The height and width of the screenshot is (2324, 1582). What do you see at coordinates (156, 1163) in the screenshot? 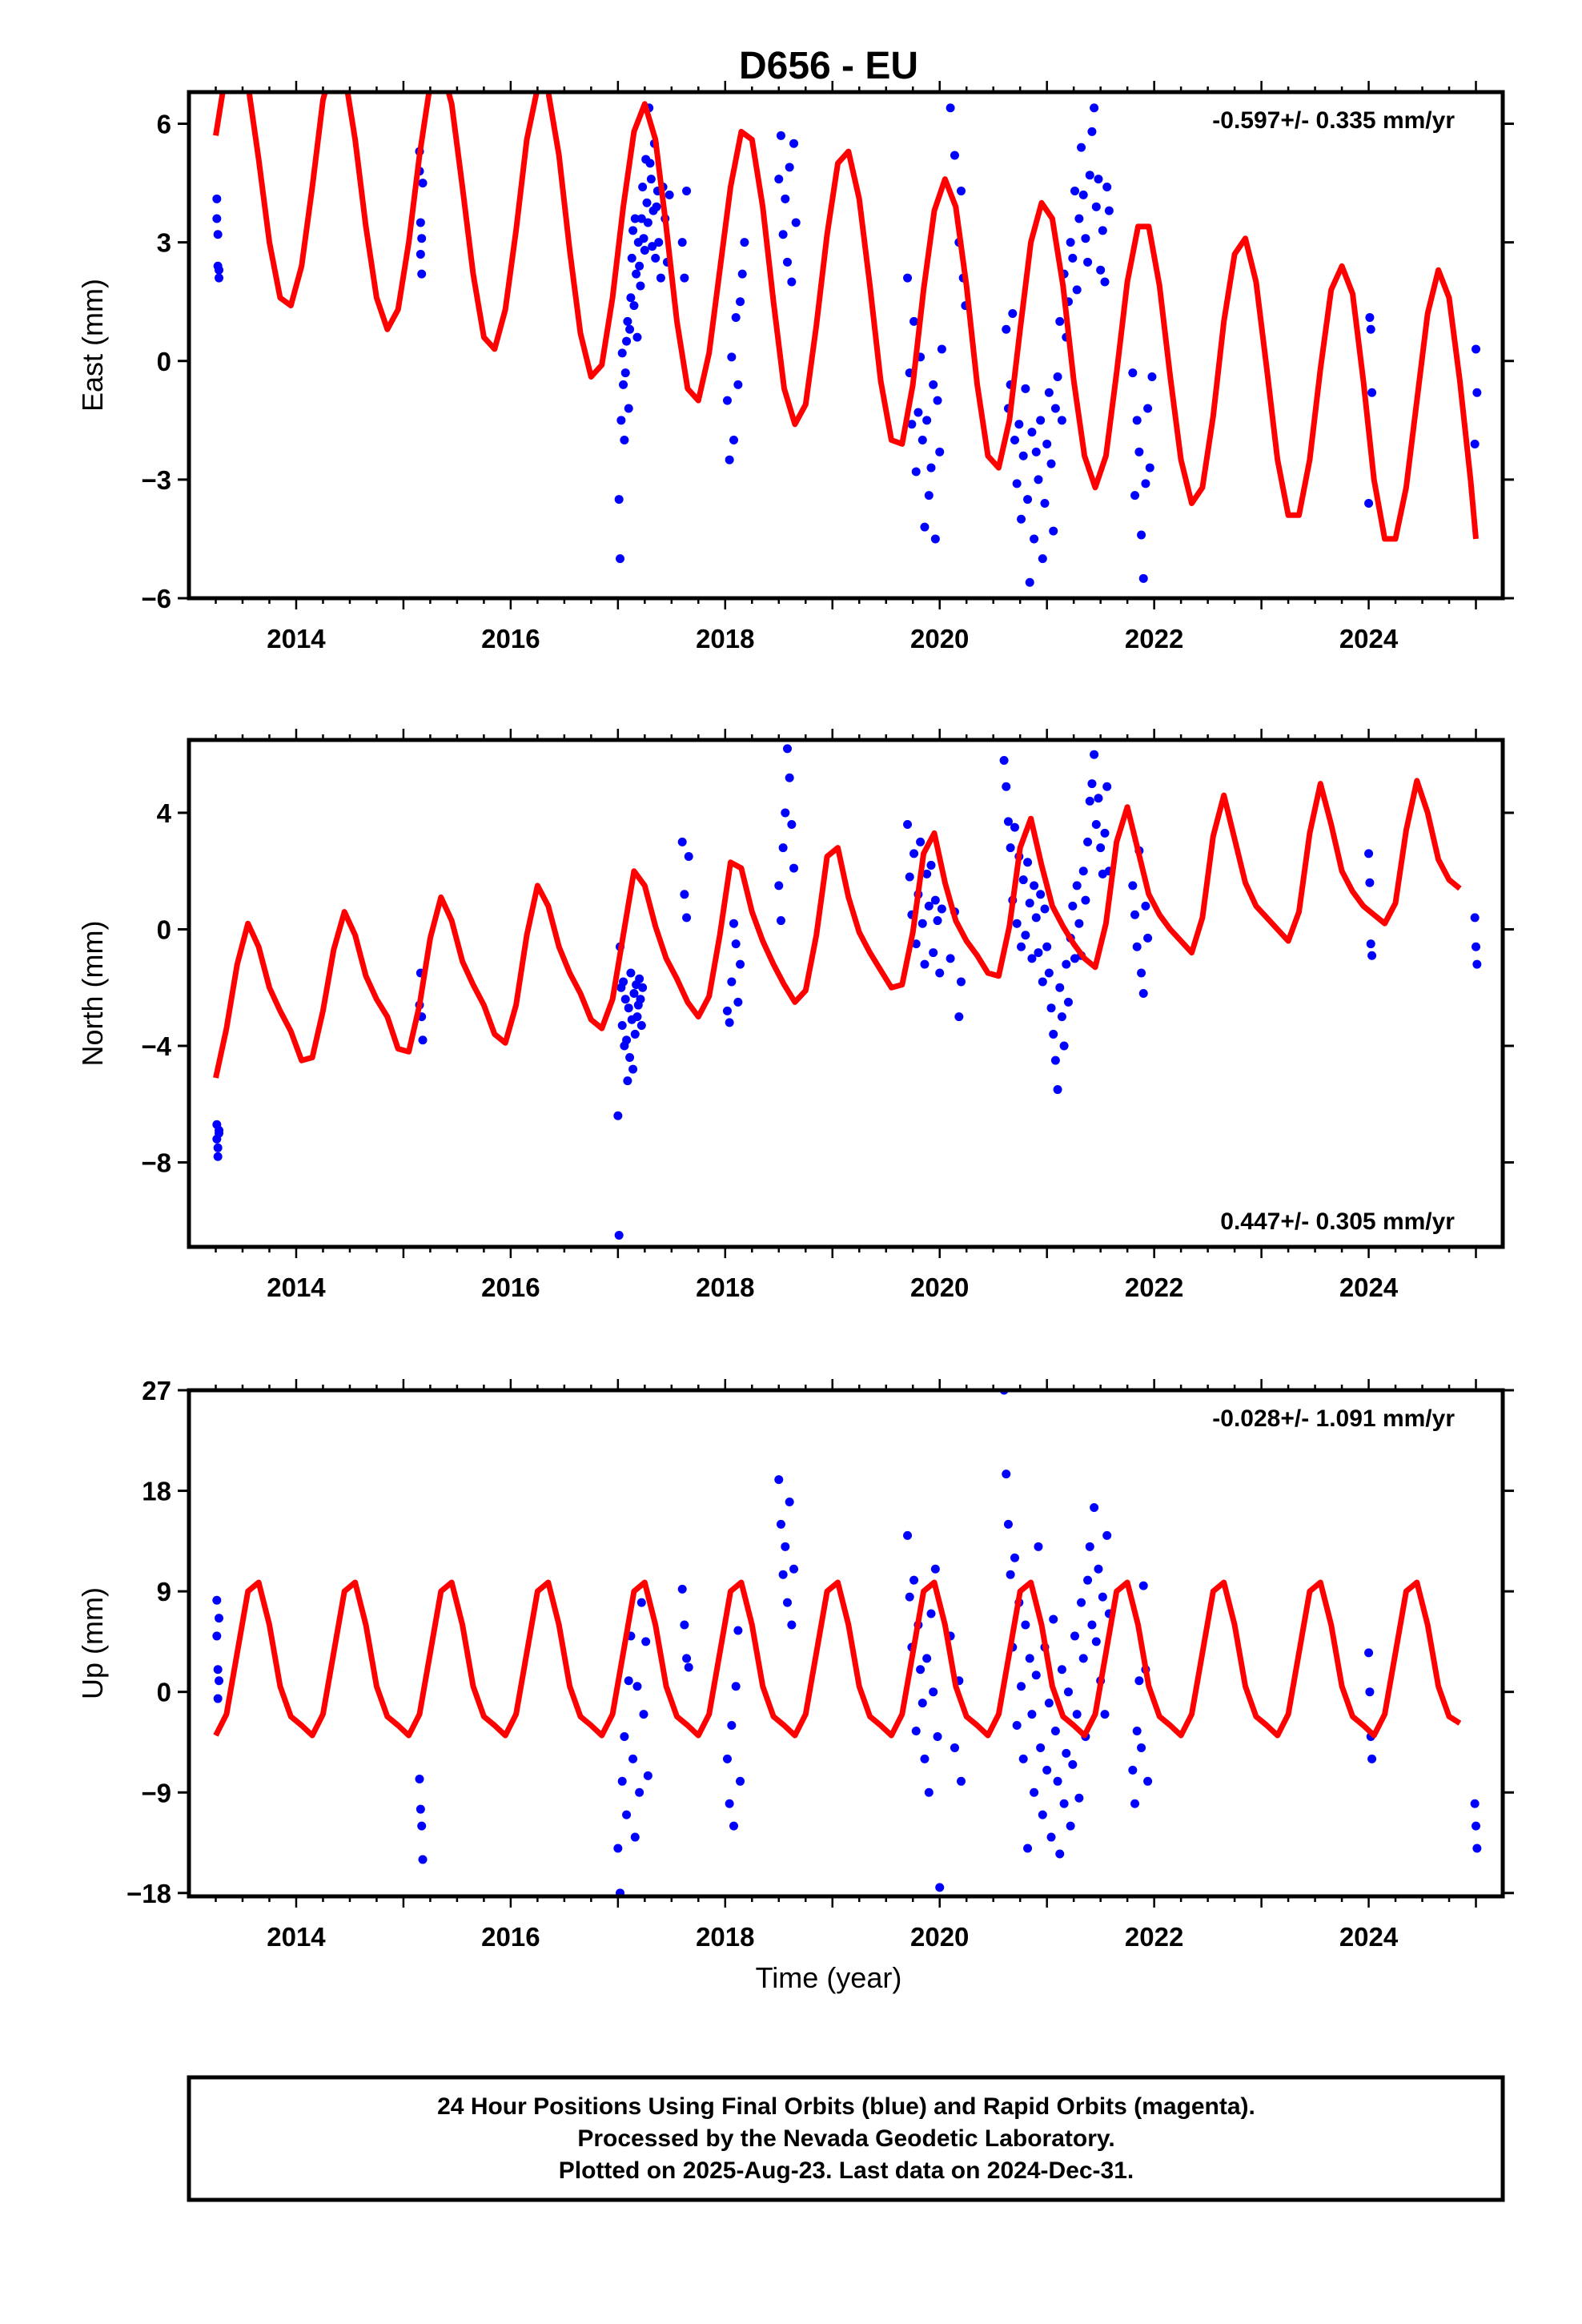
I see `y-tick-label: −8` at bounding box center [156, 1163].